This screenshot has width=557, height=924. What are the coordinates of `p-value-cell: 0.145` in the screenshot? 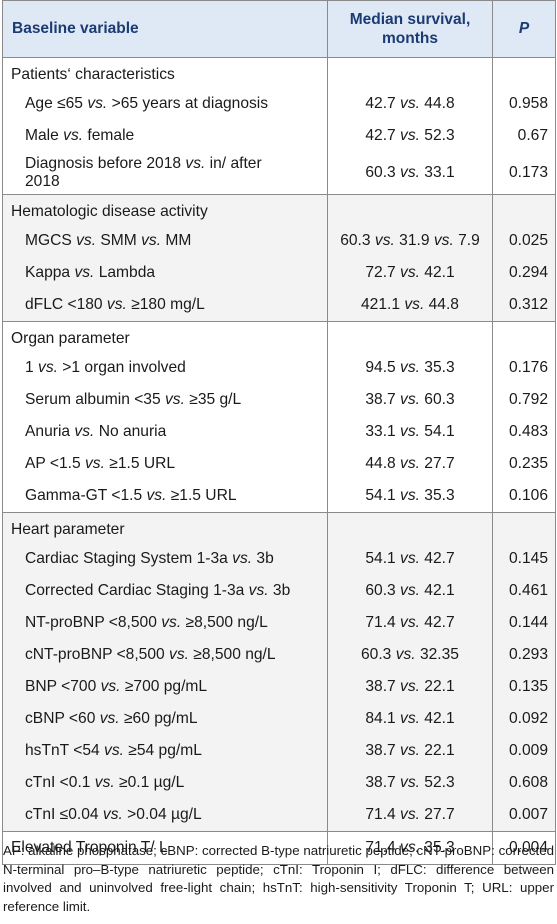 It's located at (524, 559).